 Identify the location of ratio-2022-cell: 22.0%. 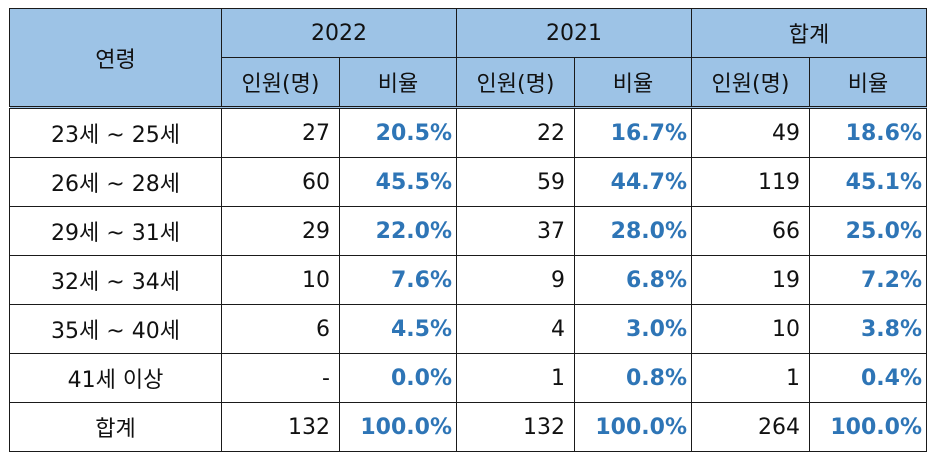
(398, 231).